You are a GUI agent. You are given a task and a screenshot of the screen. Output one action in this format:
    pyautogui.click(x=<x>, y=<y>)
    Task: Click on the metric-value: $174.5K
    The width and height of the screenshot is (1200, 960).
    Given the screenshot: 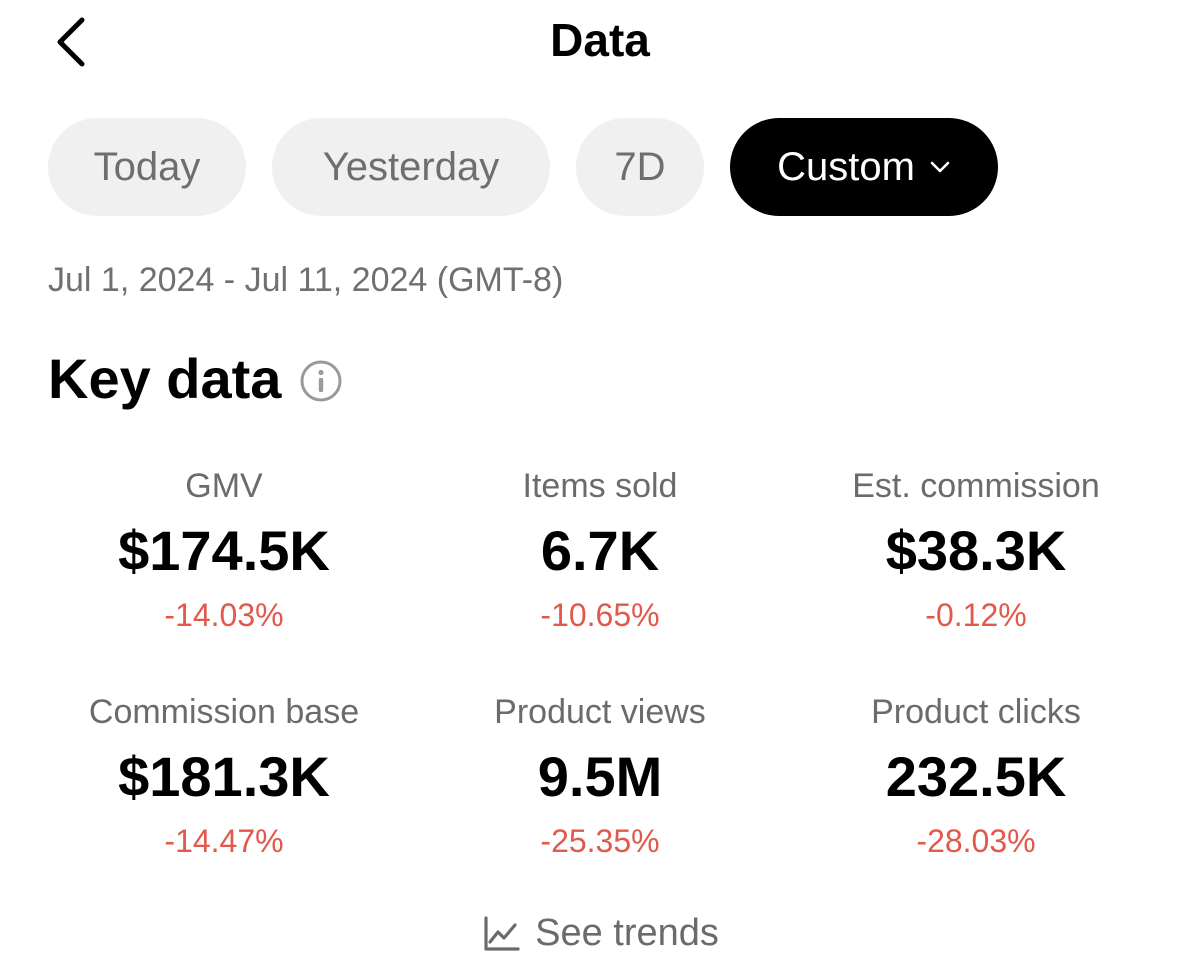 What is the action you would take?
    pyautogui.click(x=224, y=550)
    